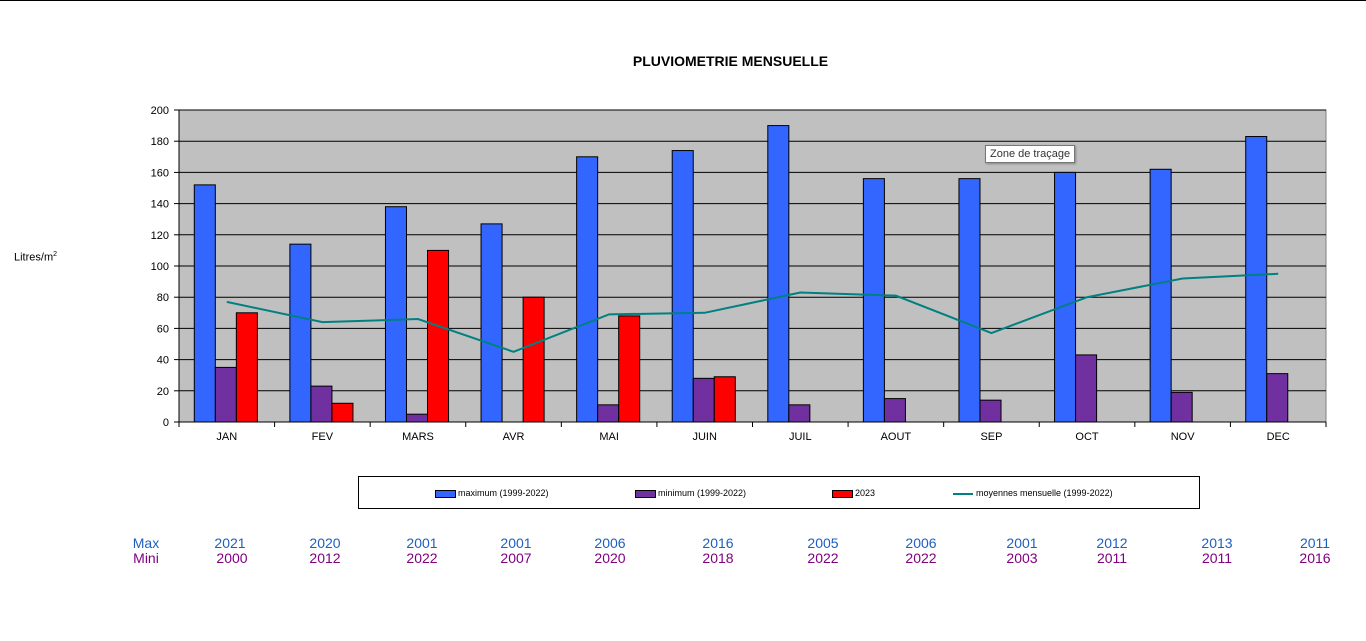 The width and height of the screenshot is (1366, 641). I want to click on legend-swatch-maximum, so click(445, 493).